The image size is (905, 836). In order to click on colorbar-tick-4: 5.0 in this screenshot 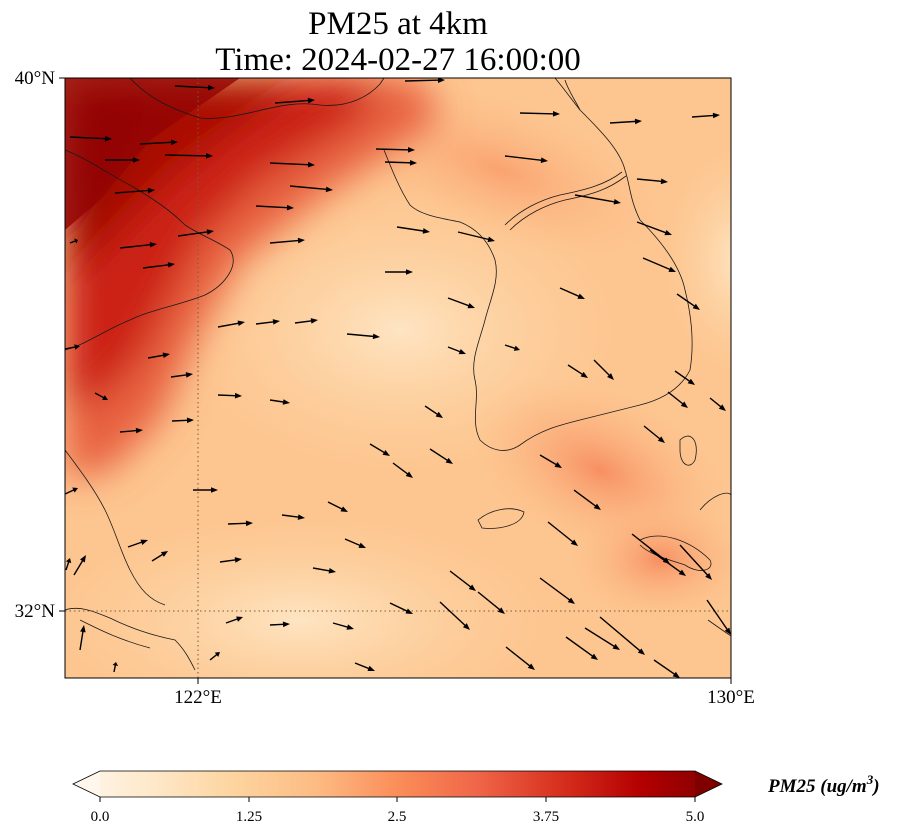, I will do `click(695, 817)`.